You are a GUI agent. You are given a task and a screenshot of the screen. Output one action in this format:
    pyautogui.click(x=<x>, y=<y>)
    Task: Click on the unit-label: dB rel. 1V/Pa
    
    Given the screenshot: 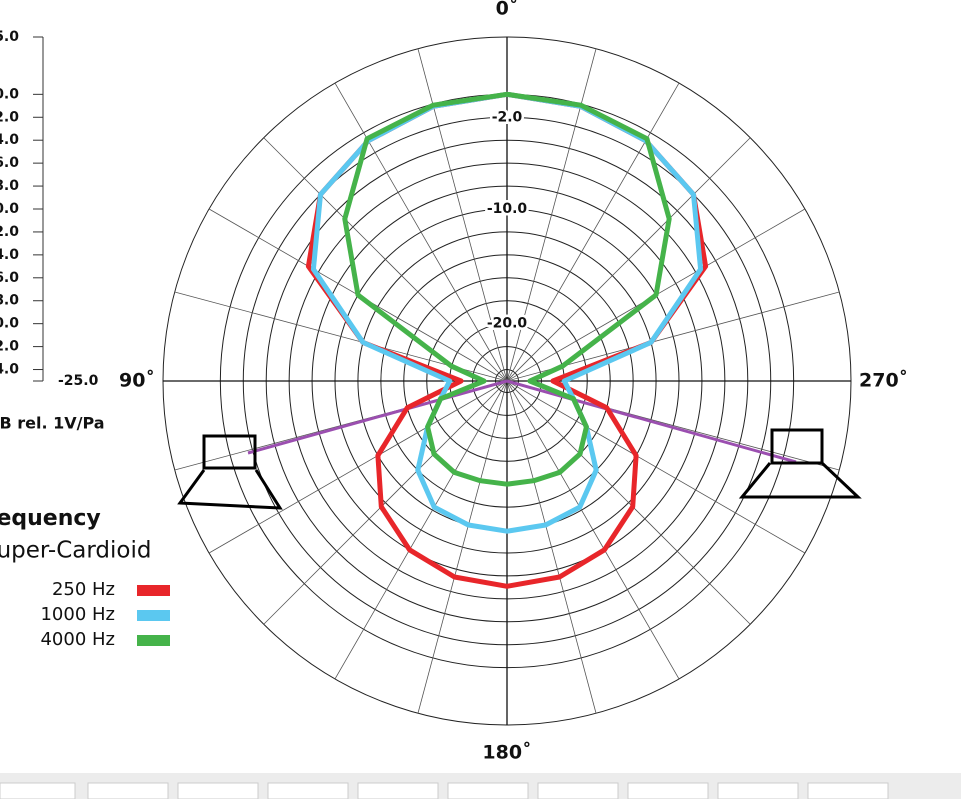 What is the action you would take?
    pyautogui.click(x=52, y=423)
    